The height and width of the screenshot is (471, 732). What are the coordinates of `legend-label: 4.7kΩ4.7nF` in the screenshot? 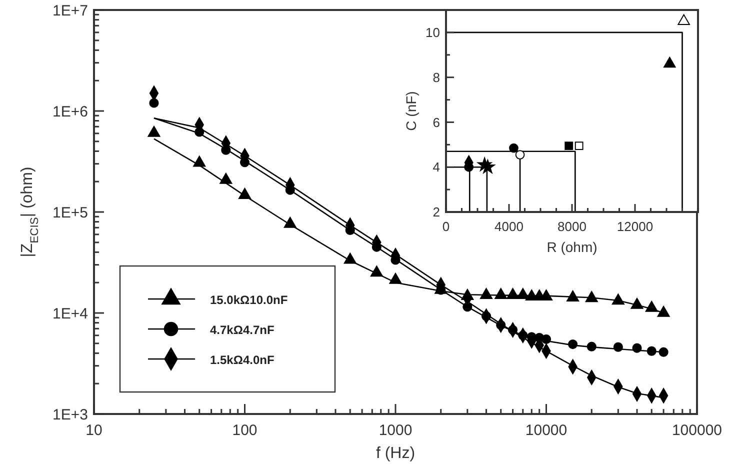 It's located at (242, 330).